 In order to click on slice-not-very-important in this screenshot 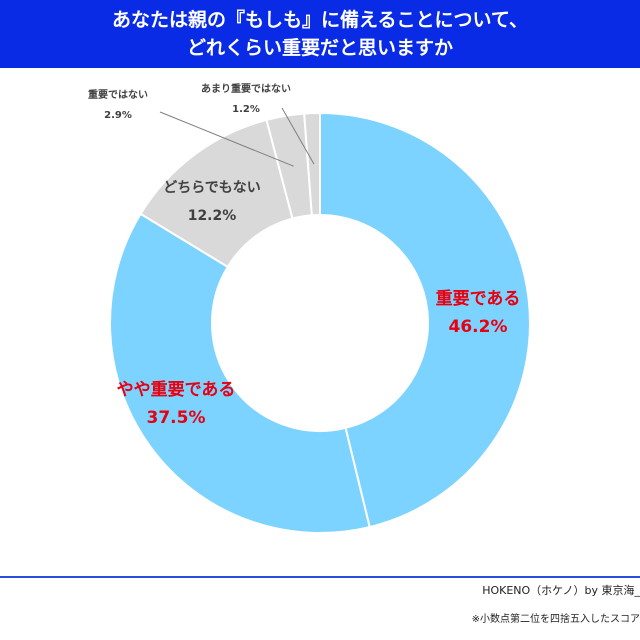, I will do `click(312, 164)`.